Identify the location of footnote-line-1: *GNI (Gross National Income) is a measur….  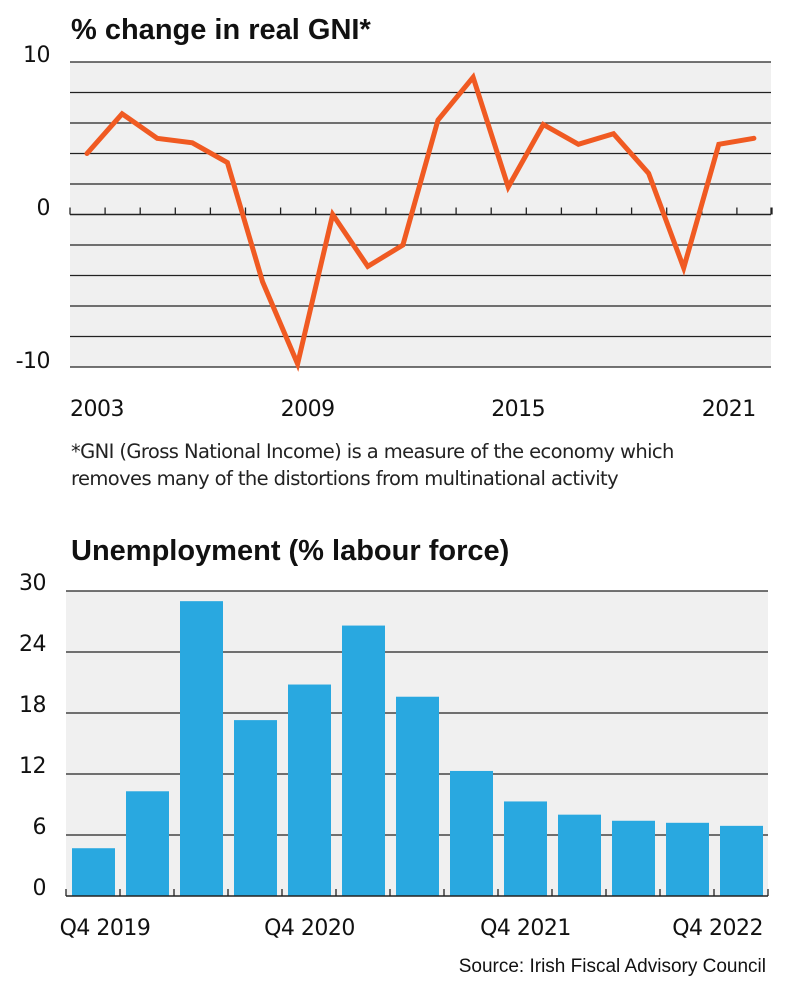
(372, 451).